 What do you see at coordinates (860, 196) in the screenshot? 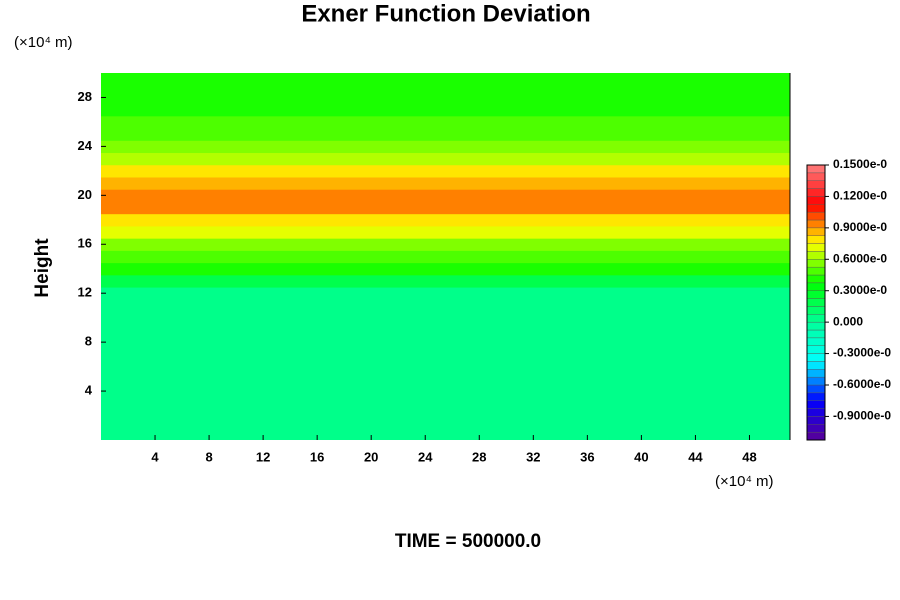
I see `colorbar-tick-label: 0.1200e-0` at bounding box center [860, 196].